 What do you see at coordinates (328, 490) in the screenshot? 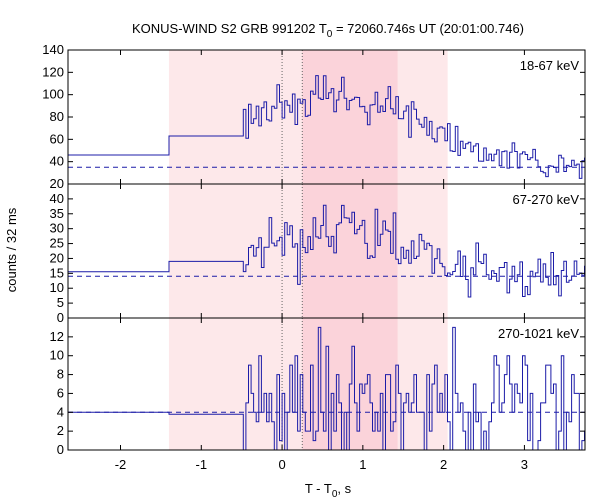
I see `x-axis-label: T - T0, s` at bounding box center [328, 490].